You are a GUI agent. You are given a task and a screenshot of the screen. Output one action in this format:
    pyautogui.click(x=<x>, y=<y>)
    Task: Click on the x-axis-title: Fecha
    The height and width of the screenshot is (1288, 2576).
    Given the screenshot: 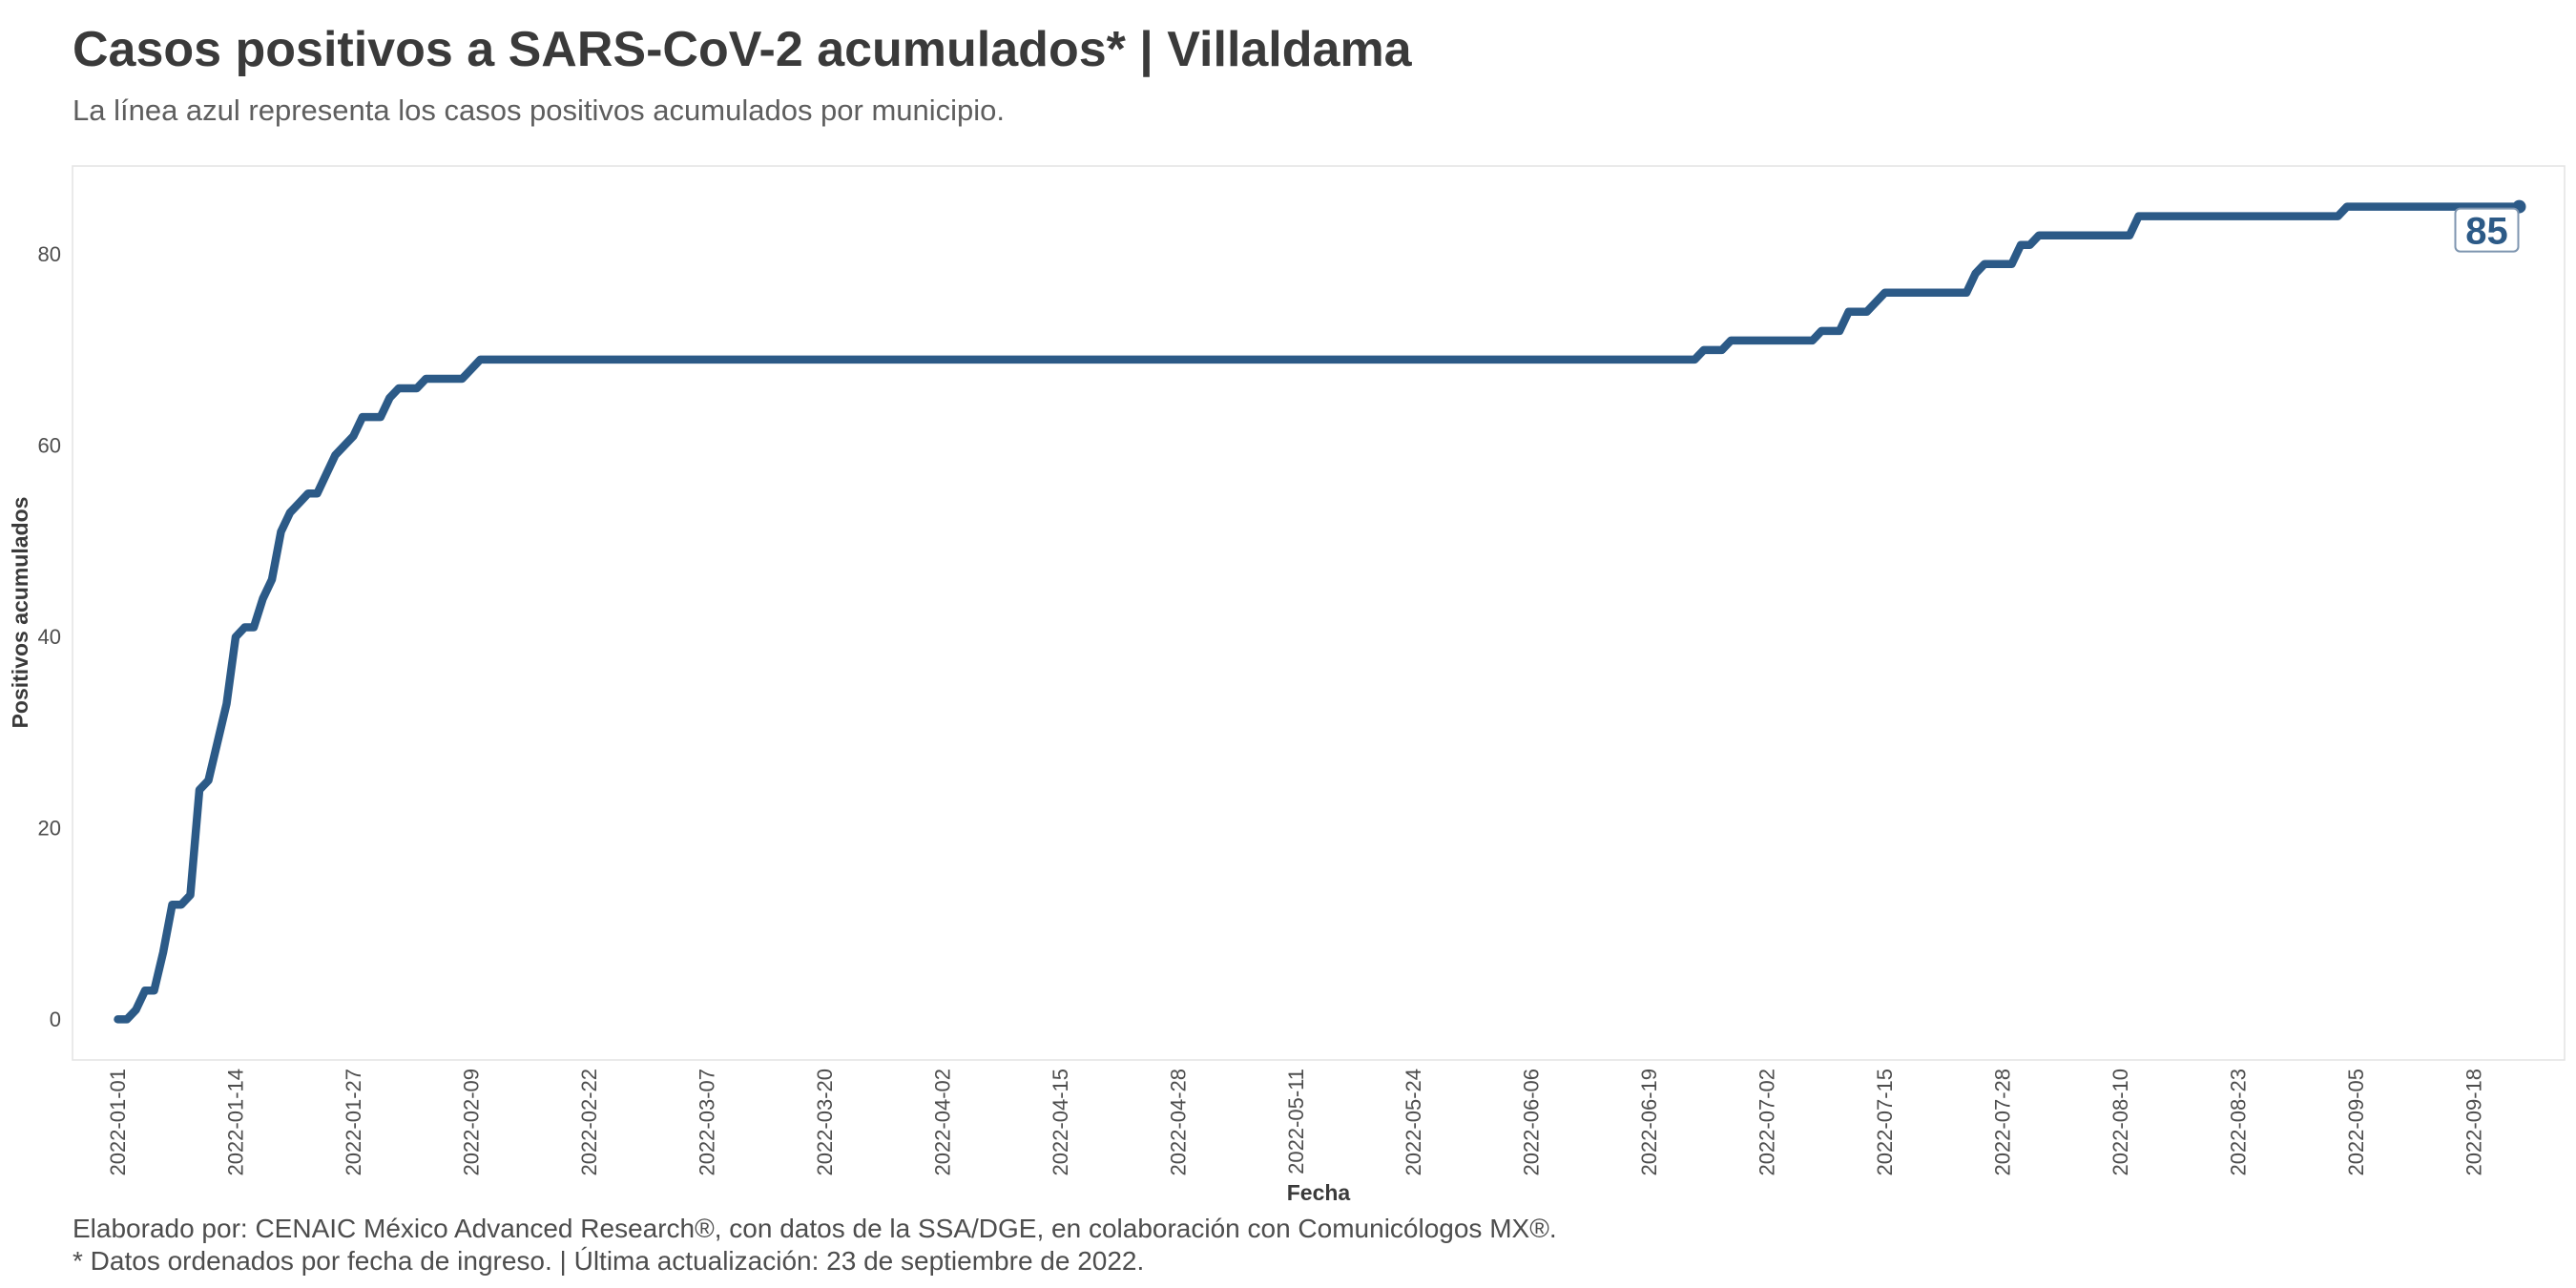 What is the action you would take?
    pyautogui.click(x=1319, y=1192)
    